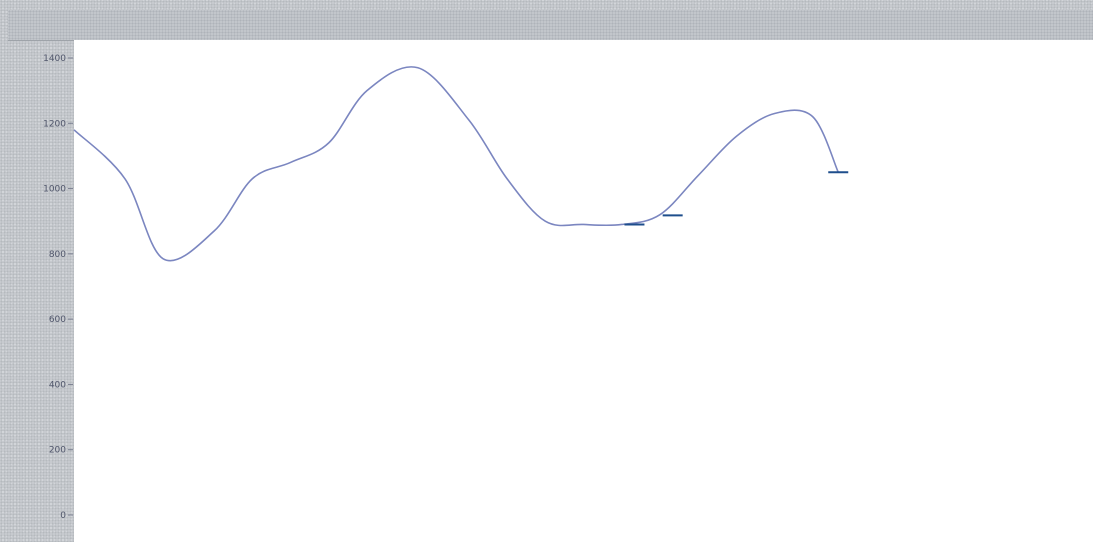  What do you see at coordinates (57, 451) in the screenshot?
I see `y-tick-label: 200` at bounding box center [57, 451].